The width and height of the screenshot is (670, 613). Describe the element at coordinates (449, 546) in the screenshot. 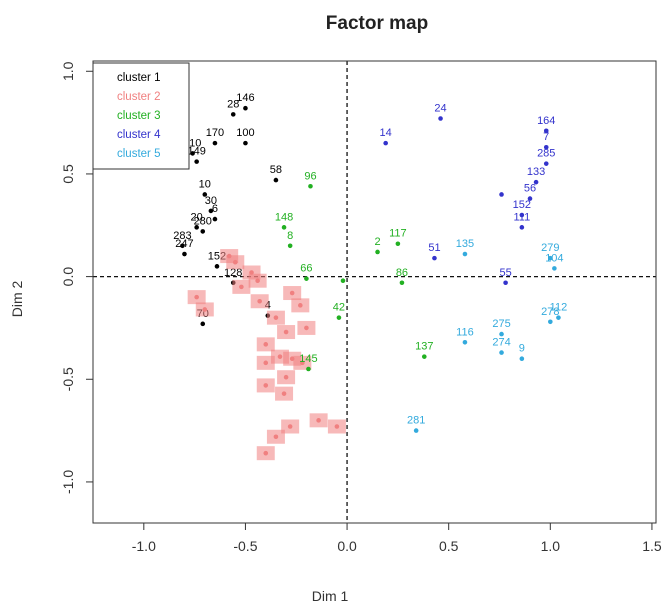

I see `x-tick-label: 0.5` at that location.